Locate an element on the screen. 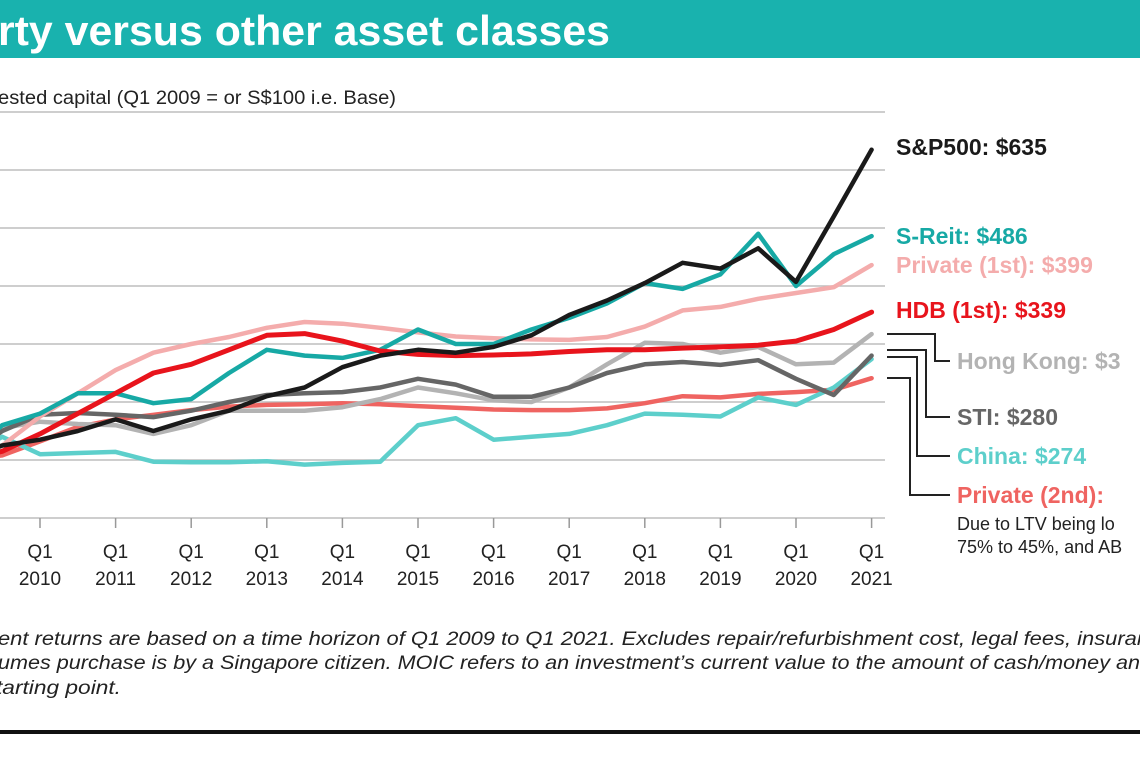 This screenshot has width=1140, height=760. series-line-hong-kong is located at coordinates (437, 384).